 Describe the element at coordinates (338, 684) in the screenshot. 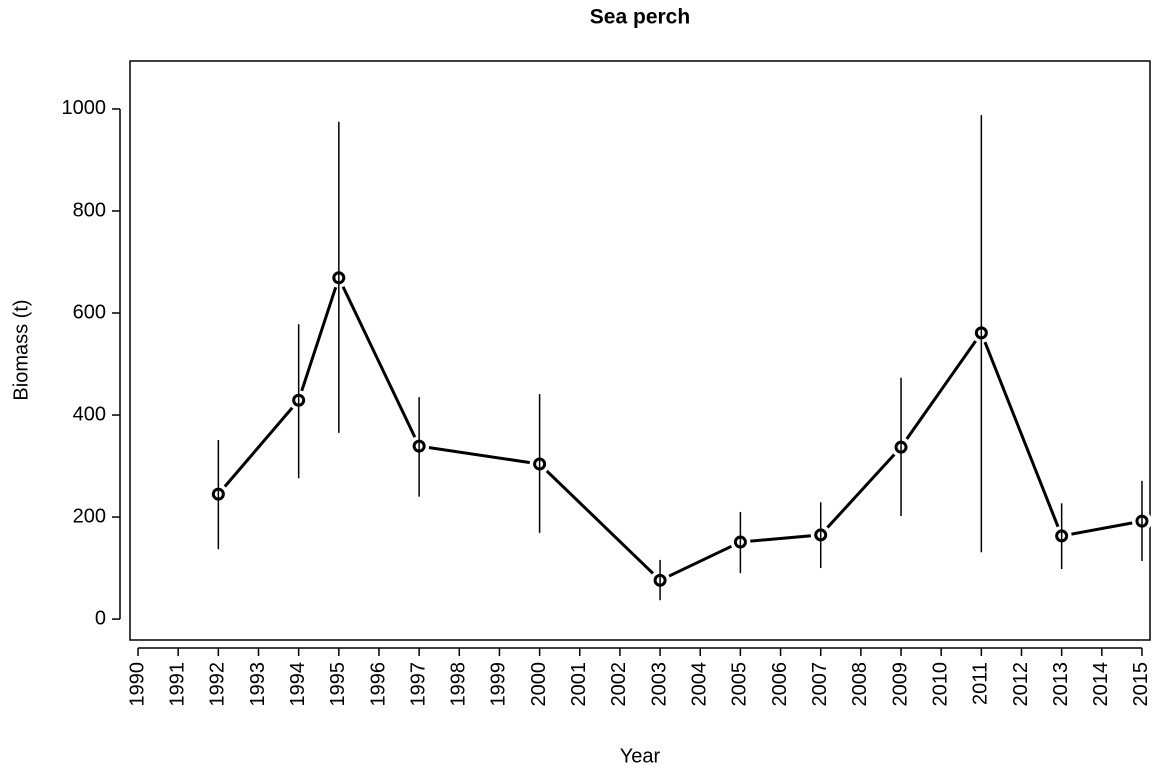

I see `x-tick-label: 1995` at that location.